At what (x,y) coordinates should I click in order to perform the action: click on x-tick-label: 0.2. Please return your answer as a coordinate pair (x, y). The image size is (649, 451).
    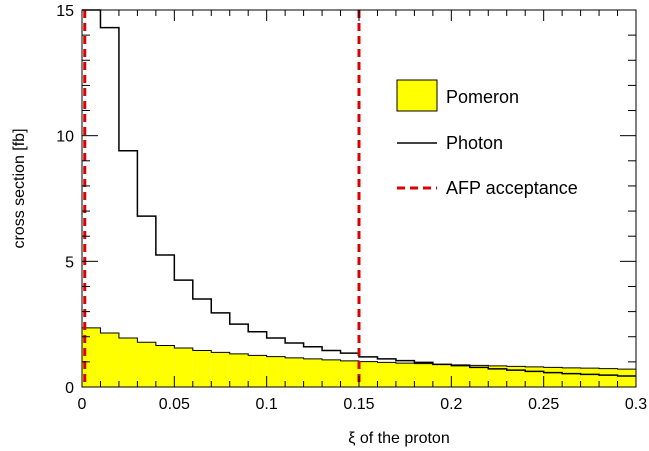
    Looking at the image, I should click on (451, 404).